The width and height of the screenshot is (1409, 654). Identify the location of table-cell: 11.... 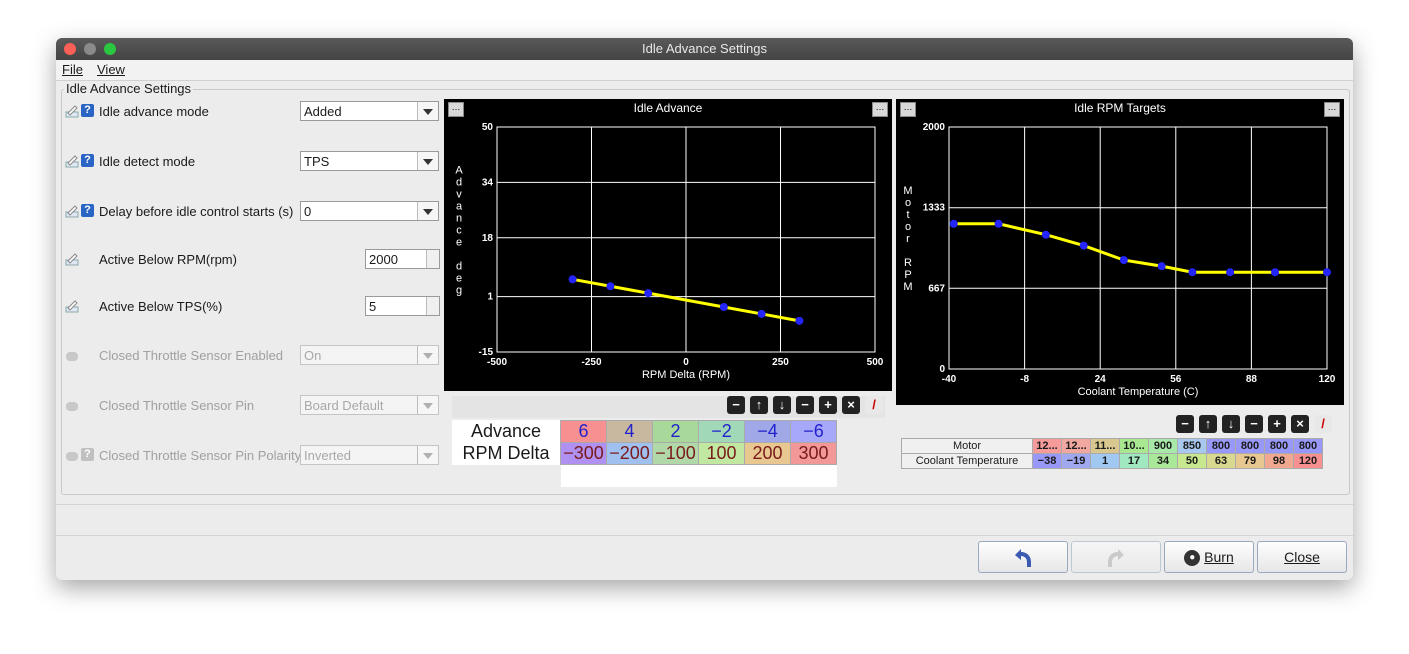
(1105, 446).